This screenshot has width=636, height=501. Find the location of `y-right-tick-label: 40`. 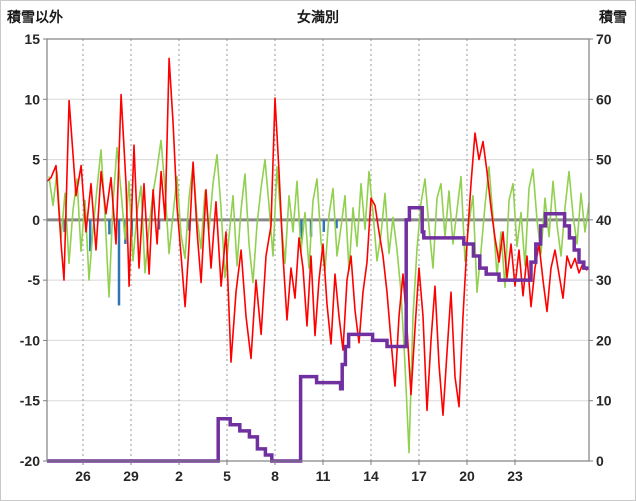

y-right-tick-label: 40 is located at coordinates (604, 220).